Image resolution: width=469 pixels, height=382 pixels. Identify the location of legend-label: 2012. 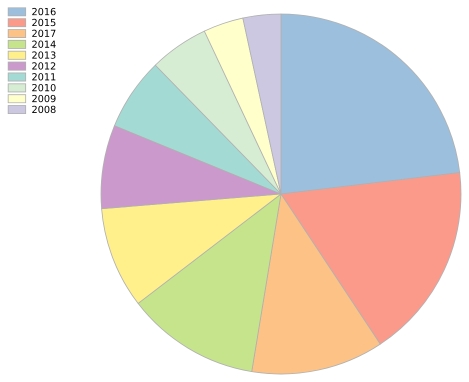
(44, 66).